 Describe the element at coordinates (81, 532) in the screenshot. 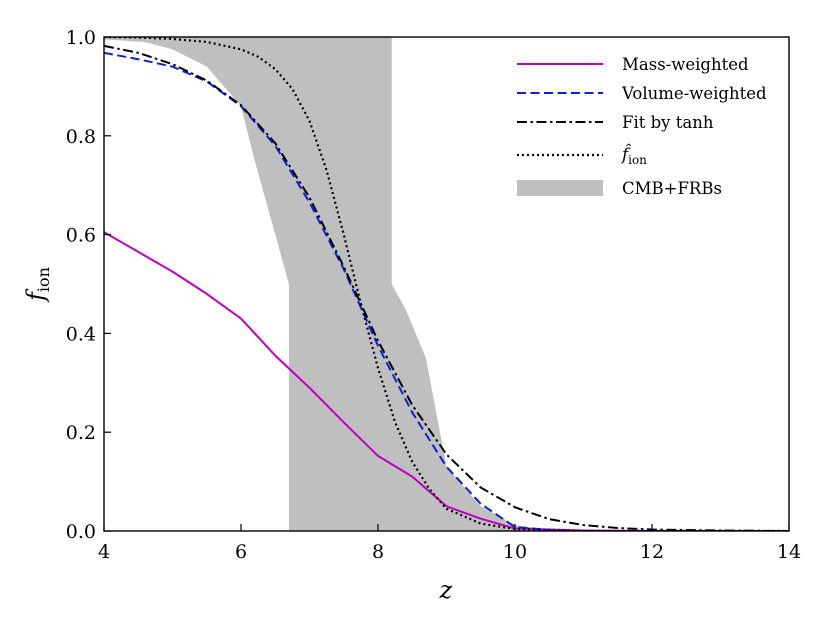

I see `y-tick-label-0.0: 0.0` at that location.